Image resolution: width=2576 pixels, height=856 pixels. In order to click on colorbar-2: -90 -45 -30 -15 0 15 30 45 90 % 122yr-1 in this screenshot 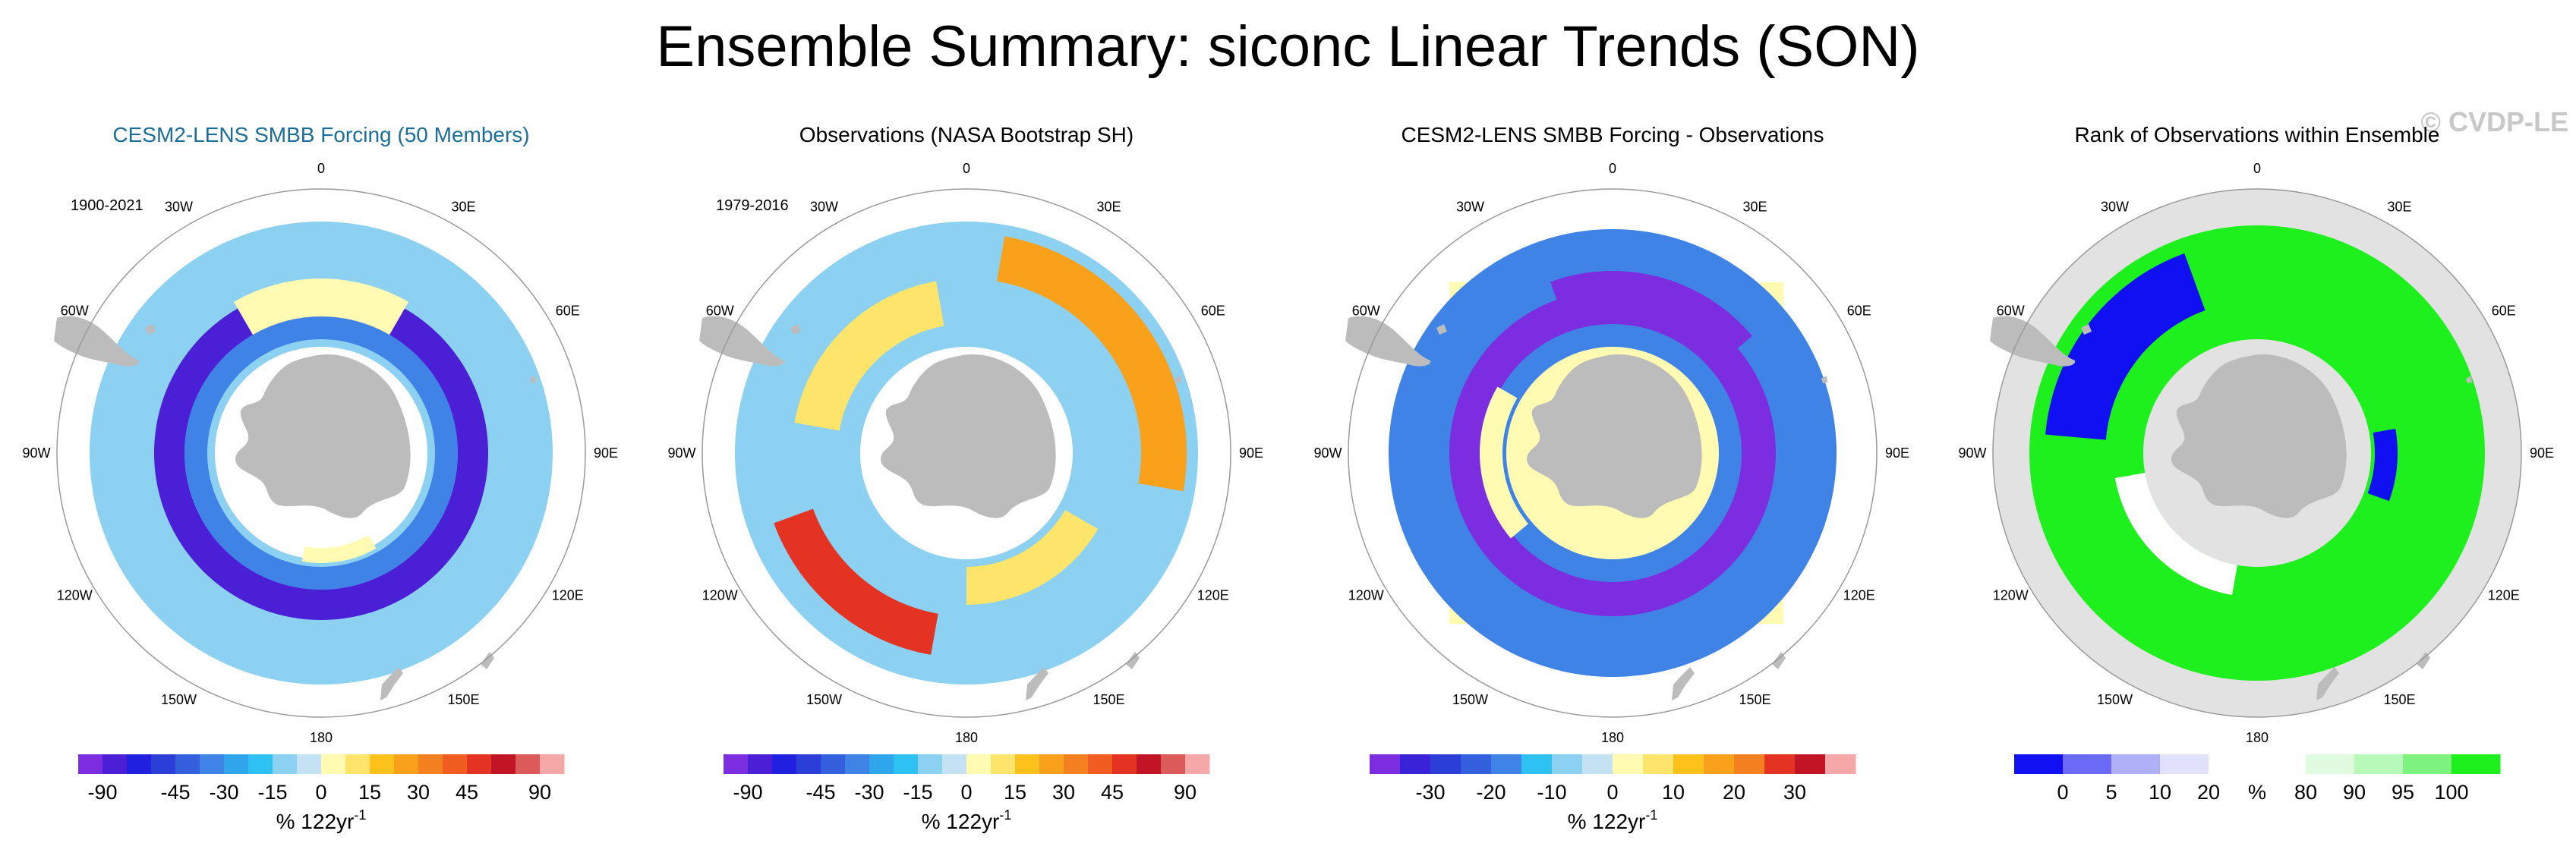, I will do `click(967, 793)`.